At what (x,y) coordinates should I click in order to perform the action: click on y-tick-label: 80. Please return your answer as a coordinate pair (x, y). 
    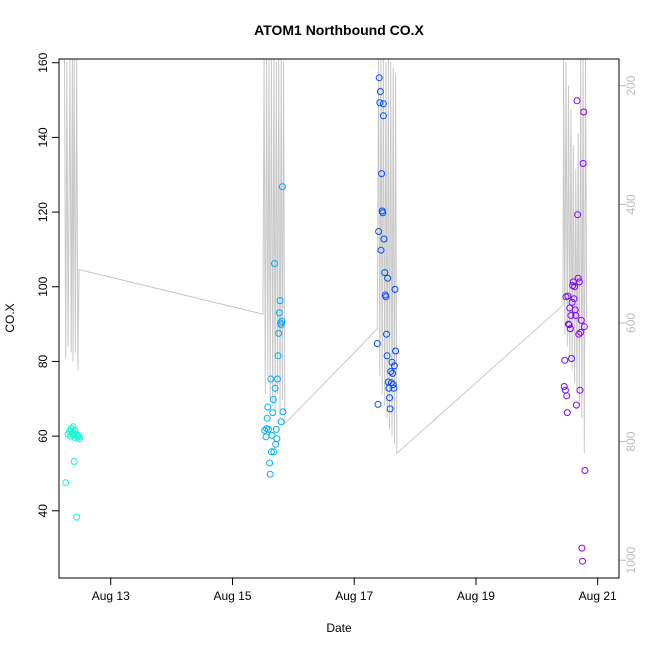
    Looking at the image, I should click on (43, 361).